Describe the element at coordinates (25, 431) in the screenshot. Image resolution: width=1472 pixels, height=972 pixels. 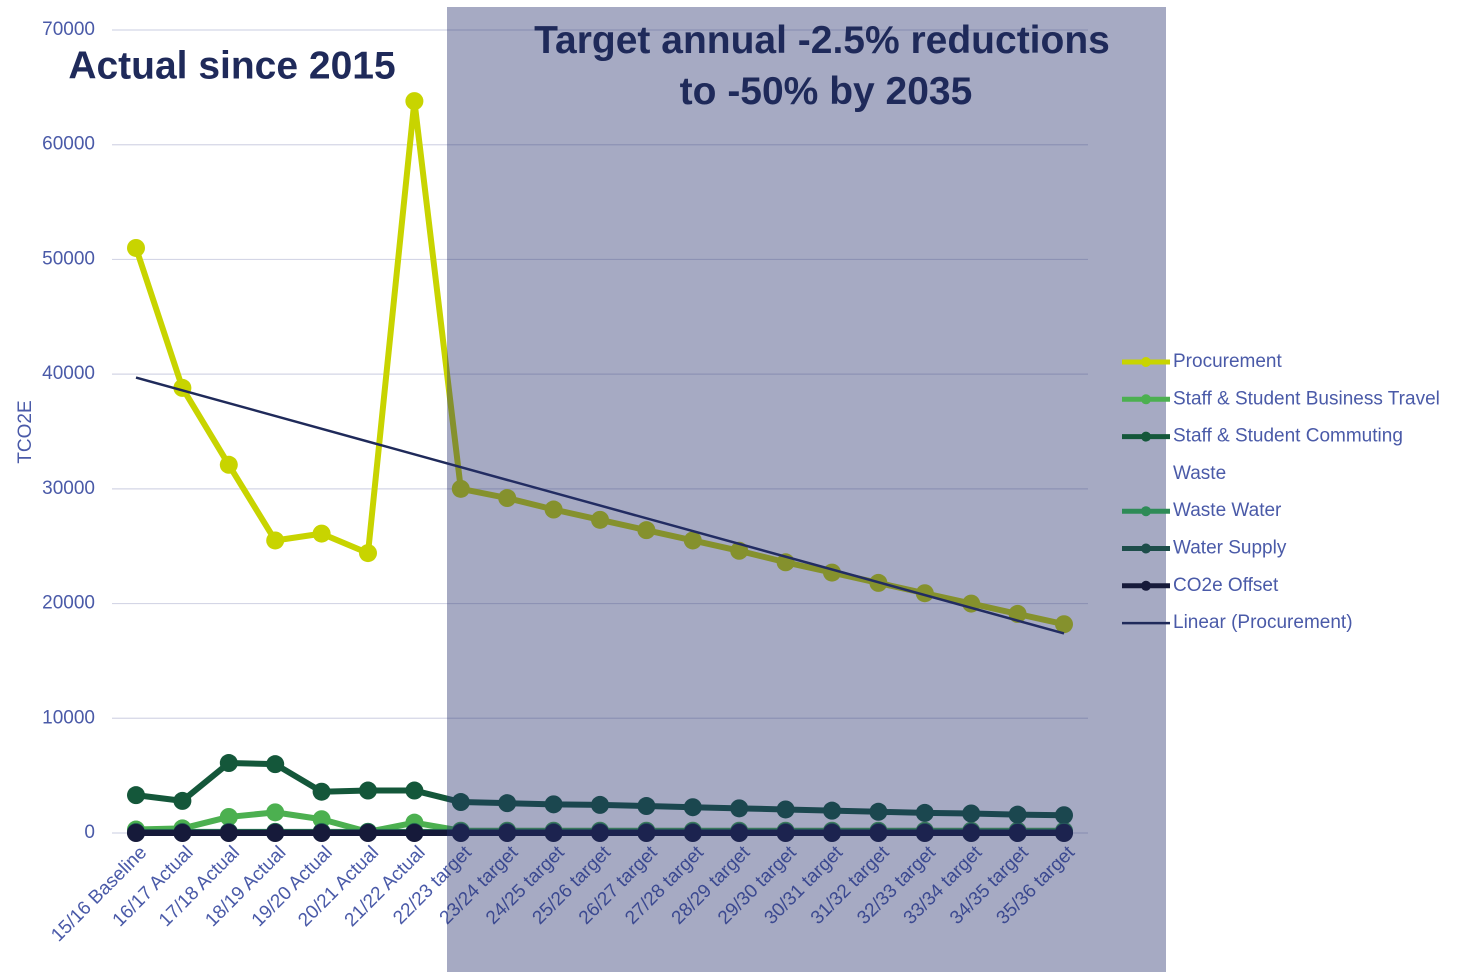
I see `y-axis-label: TCO2E` at that location.